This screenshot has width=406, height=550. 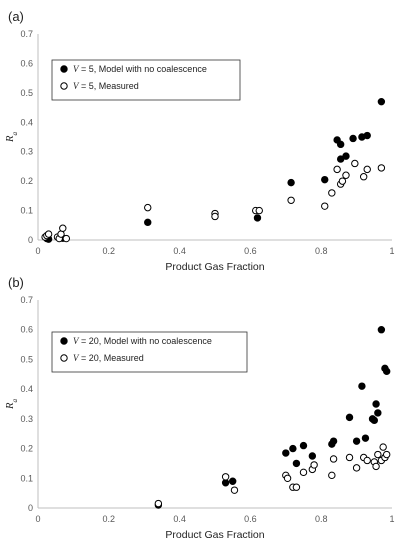 What do you see at coordinates (250, 251) in the screenshot?
I see `x-tick-label: 0.6` at bounding box center [250, 251].